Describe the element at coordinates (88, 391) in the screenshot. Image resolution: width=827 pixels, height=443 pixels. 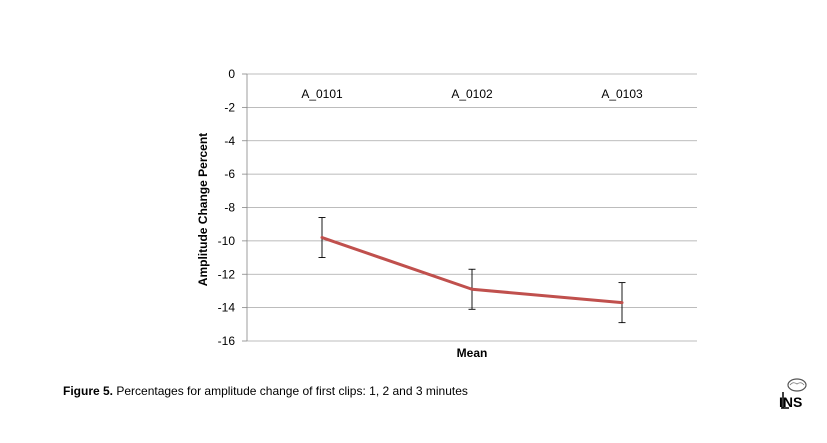
I see `caption-label: Figure 5.` at that location.